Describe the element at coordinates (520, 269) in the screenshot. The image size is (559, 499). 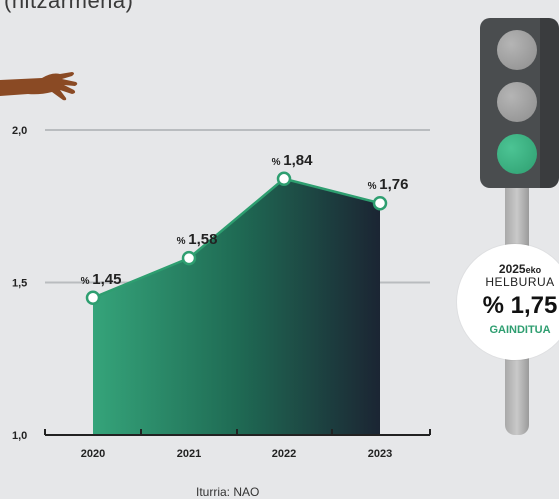
I see `badge-year: 2025eko` at that location.